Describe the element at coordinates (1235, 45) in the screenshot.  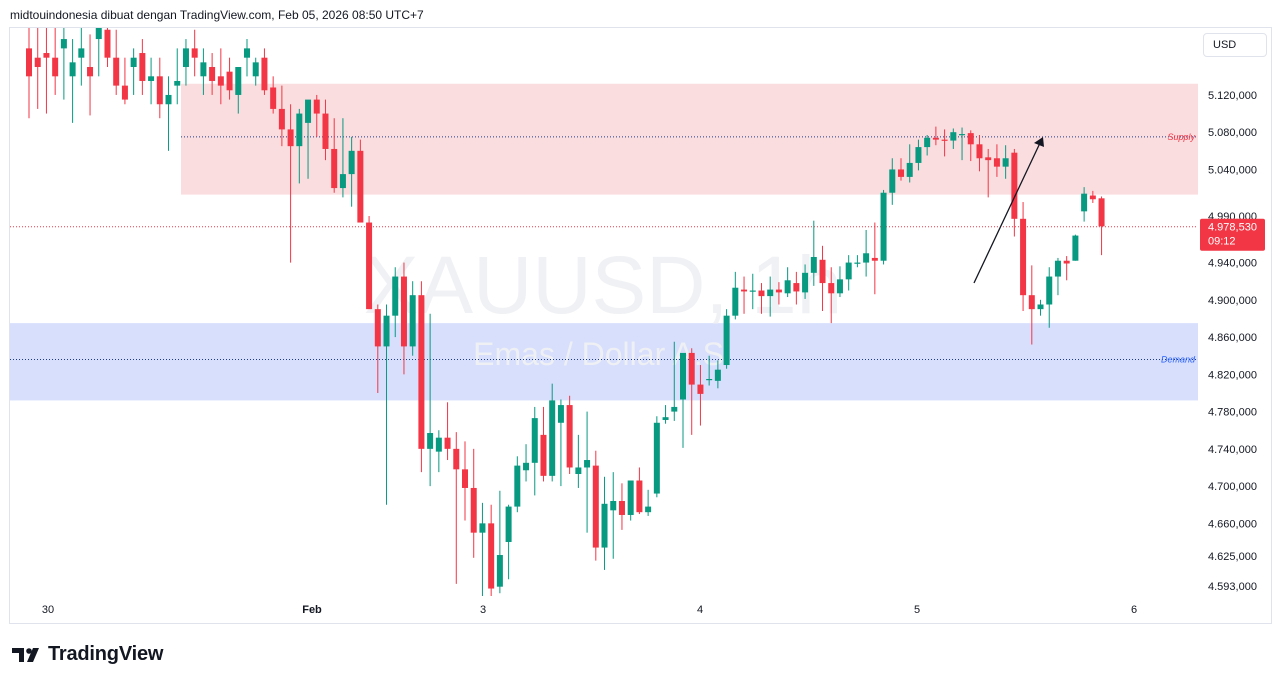
I see `currency-selector: USD` at that location.